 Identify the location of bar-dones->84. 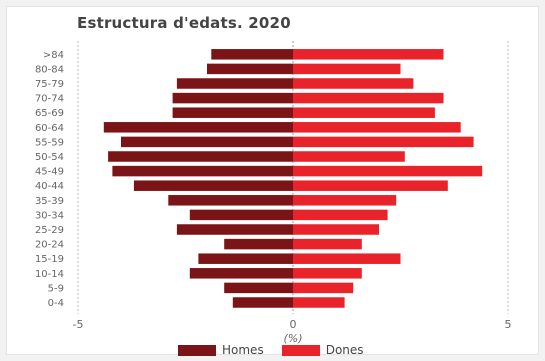
(368, 54).